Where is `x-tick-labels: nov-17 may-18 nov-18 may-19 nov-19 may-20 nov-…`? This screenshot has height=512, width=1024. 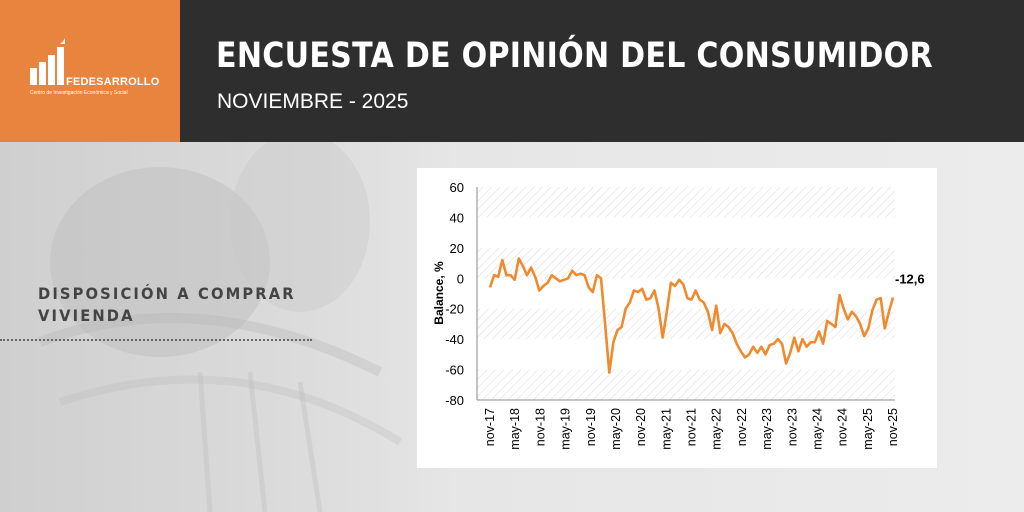
x-tick-labels: nov-17 may-18 nov-18 may-19 nov-19 may-20 nov-… is located at coordinates (691, 429).